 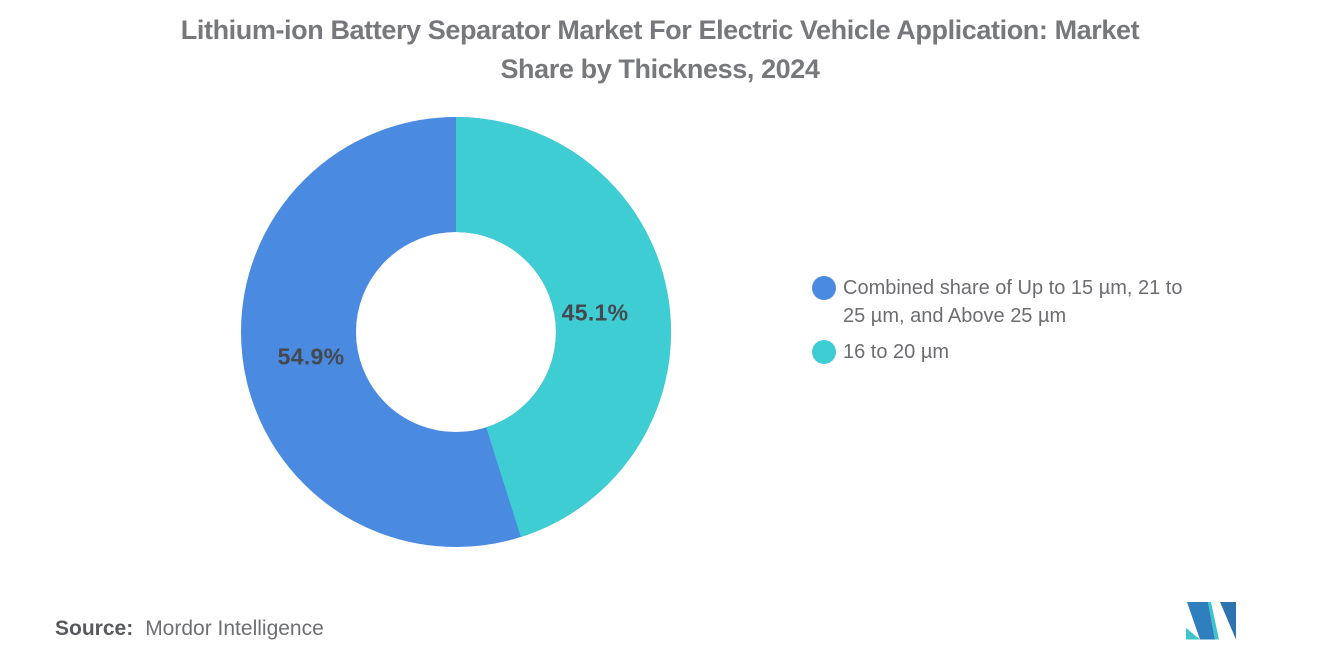 What do you see at coordinates (1022, 352) in the screenshot?
I see `legend-item-16-to-20: 16 to 20 µm` at bounding box center [1022, 352].